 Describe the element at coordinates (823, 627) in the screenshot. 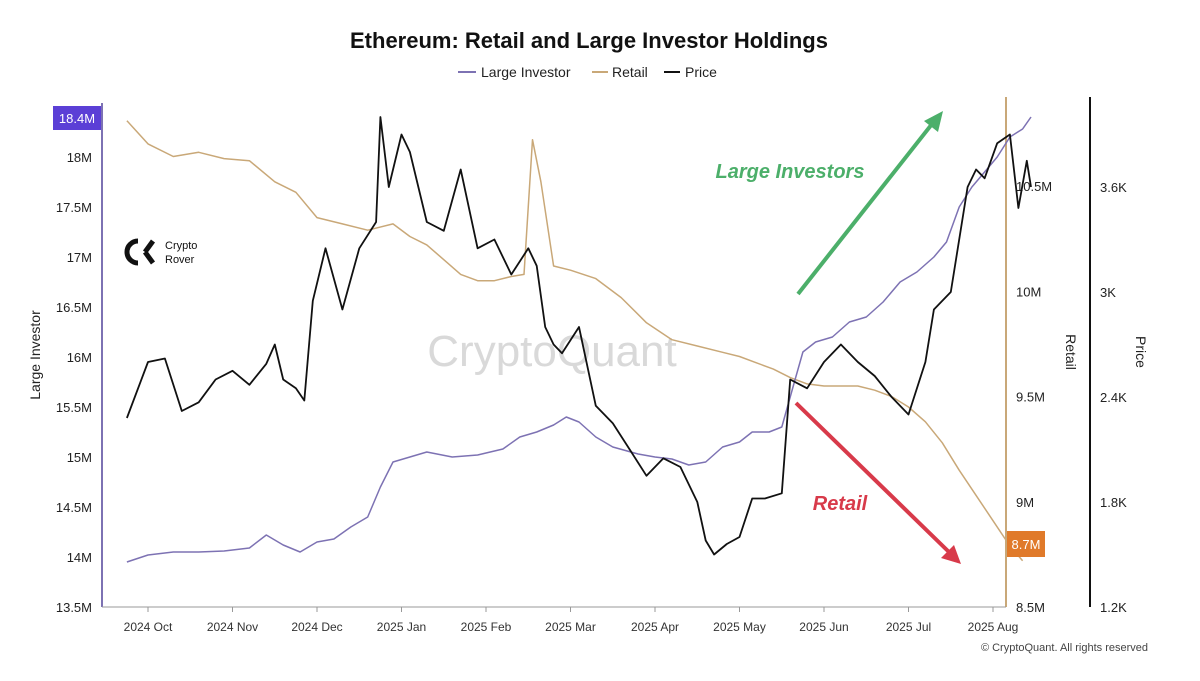

I see `x-tick-label: 2025 Jun` at that location.